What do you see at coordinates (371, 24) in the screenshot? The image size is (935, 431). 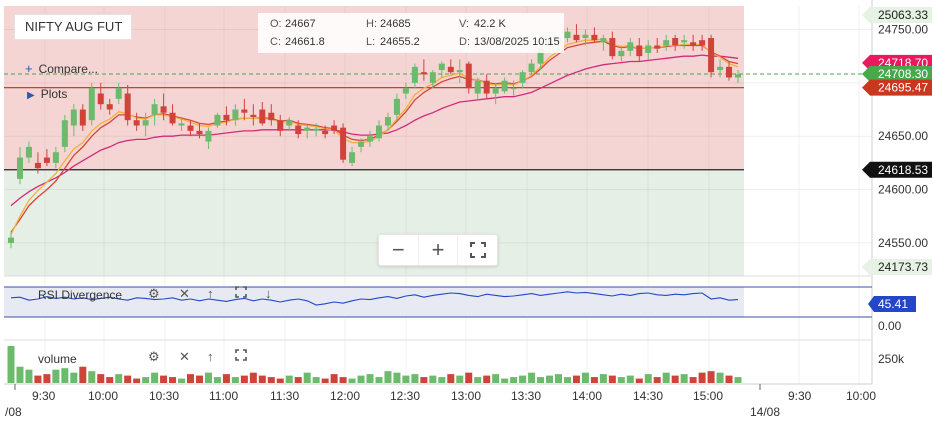 I see `high-key: H:` at bounding box center [371, 24].